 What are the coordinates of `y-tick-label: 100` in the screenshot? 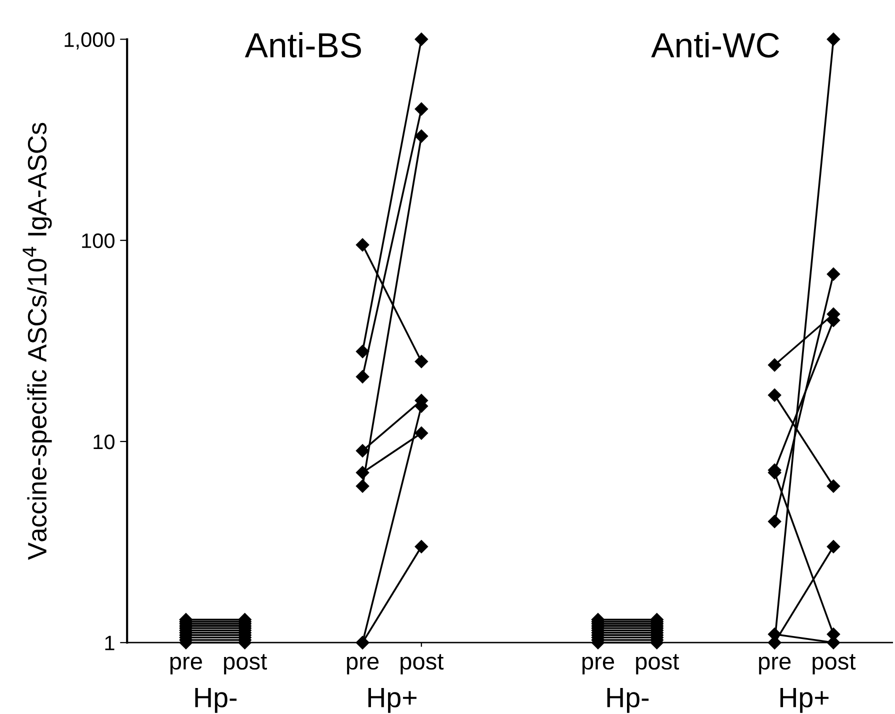 It's located at (98, 240).